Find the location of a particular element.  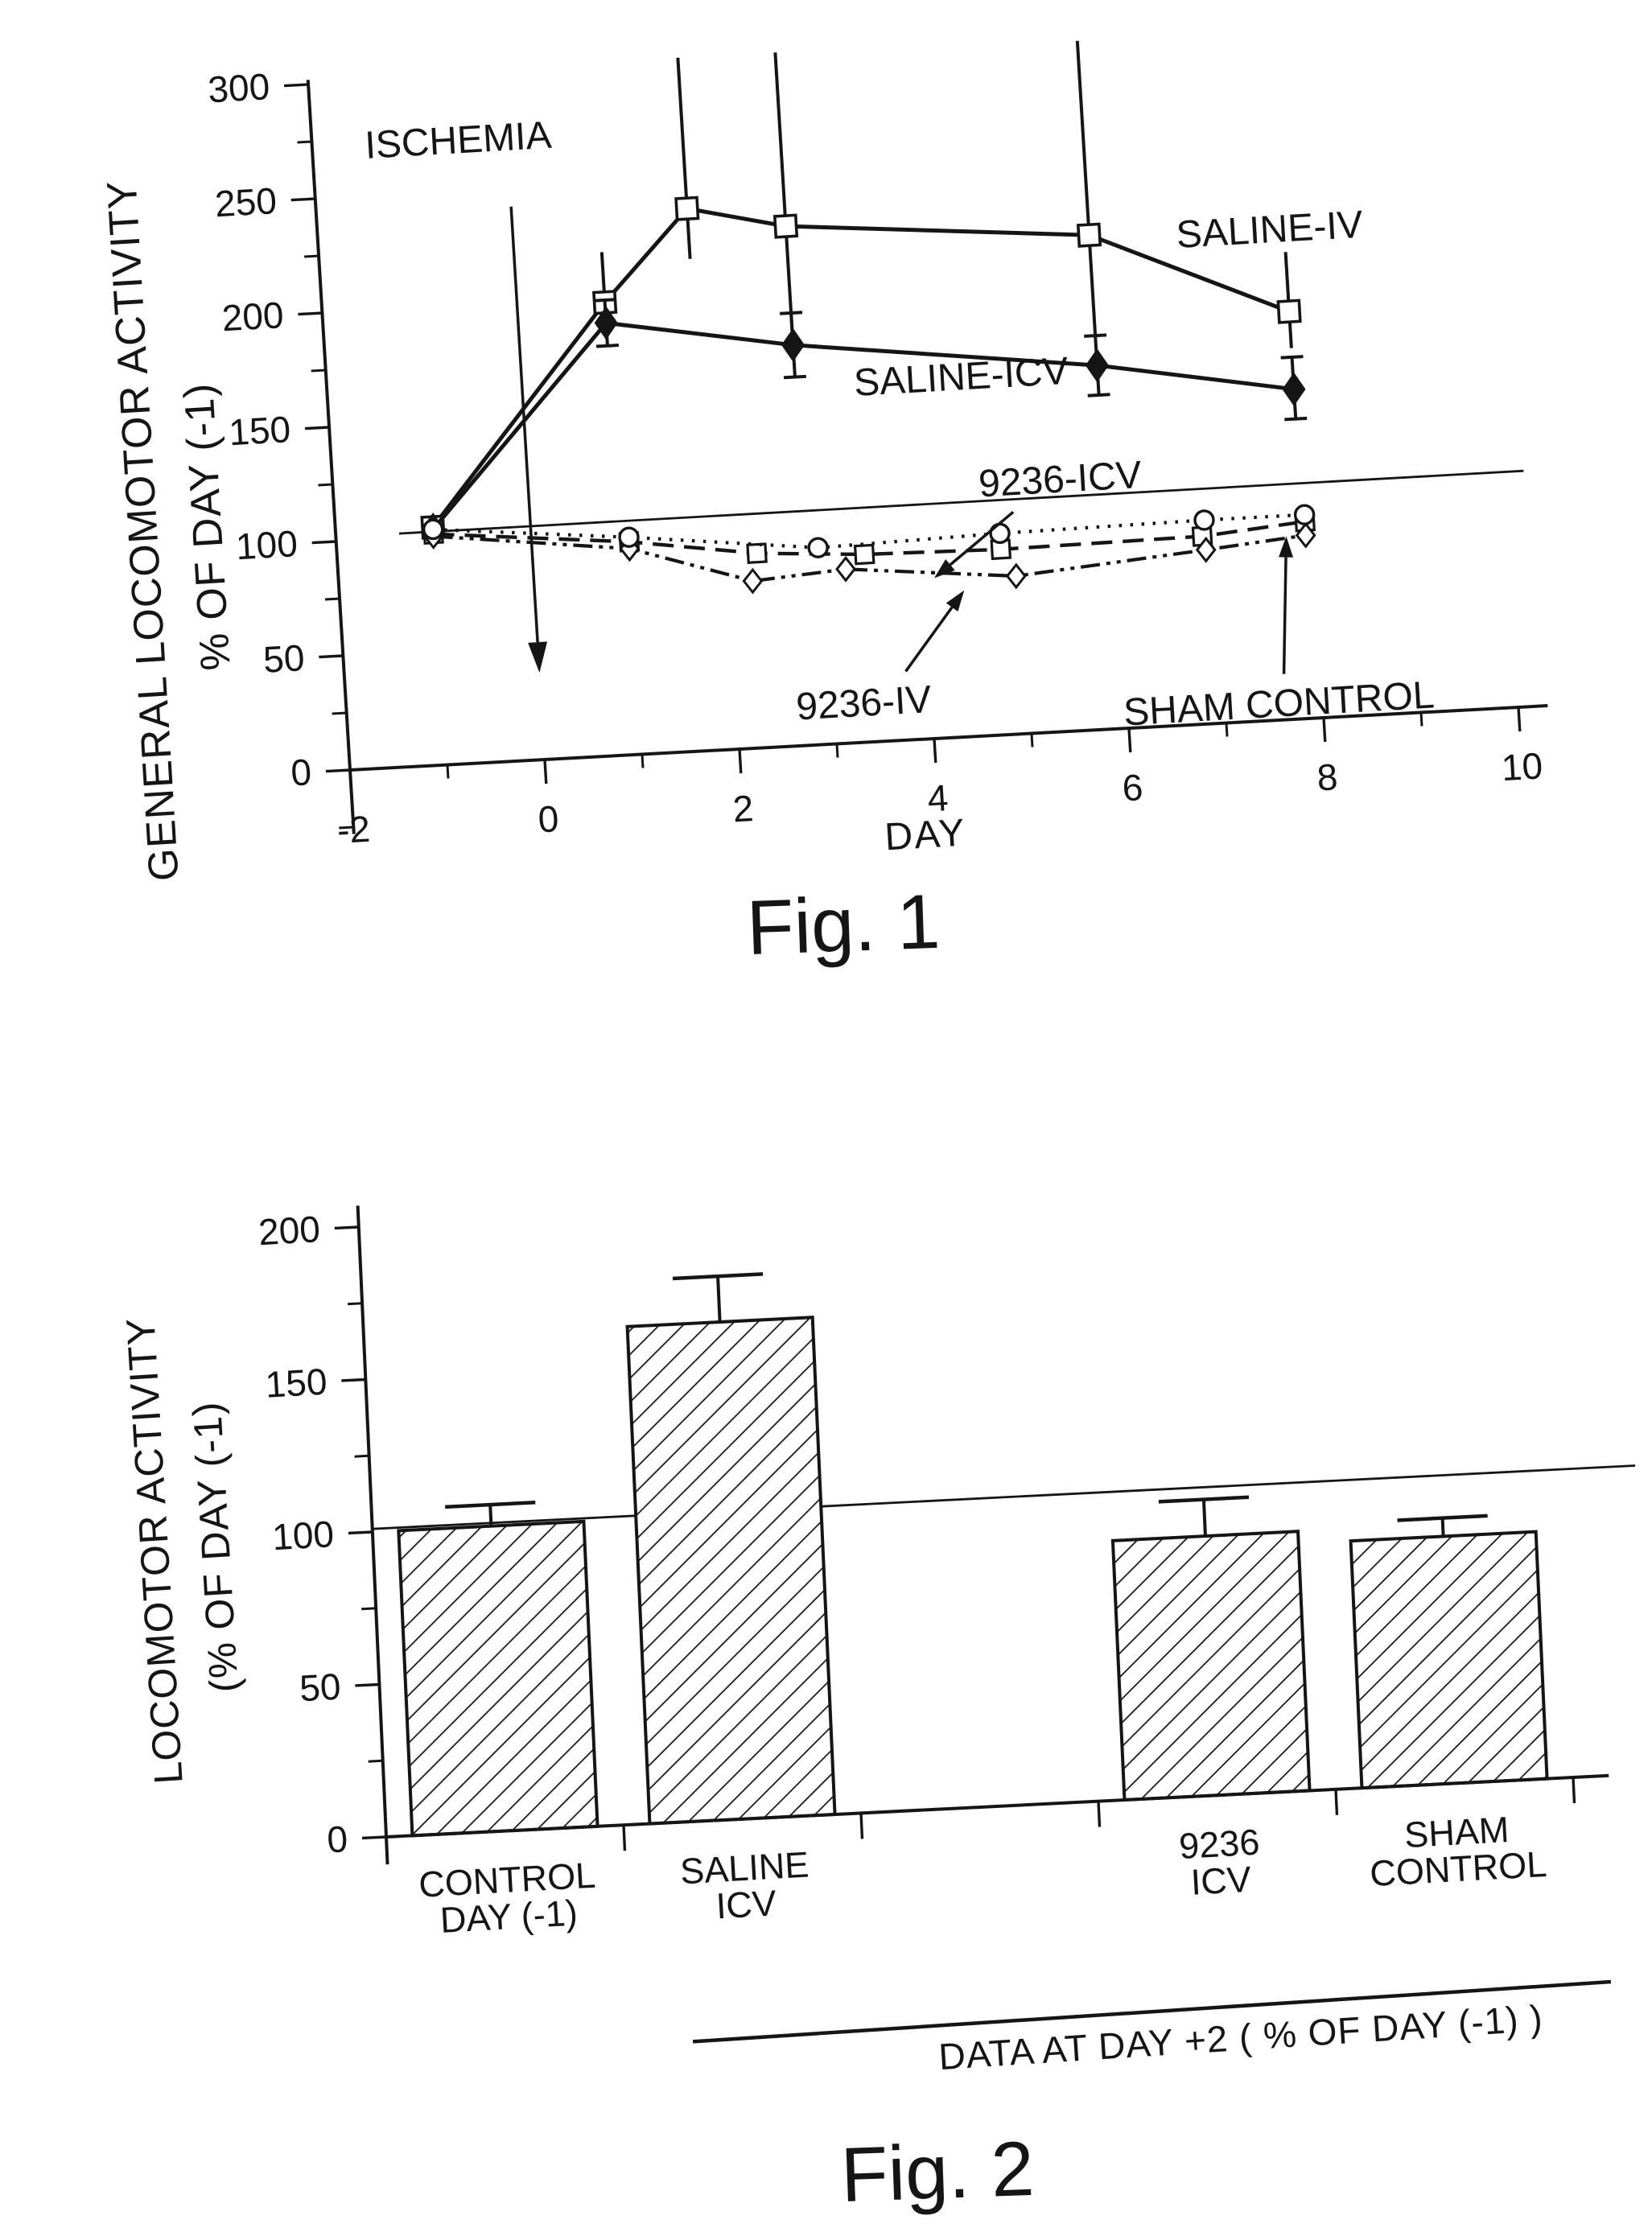

series-9236-icv is located at coordinates (869, 538).